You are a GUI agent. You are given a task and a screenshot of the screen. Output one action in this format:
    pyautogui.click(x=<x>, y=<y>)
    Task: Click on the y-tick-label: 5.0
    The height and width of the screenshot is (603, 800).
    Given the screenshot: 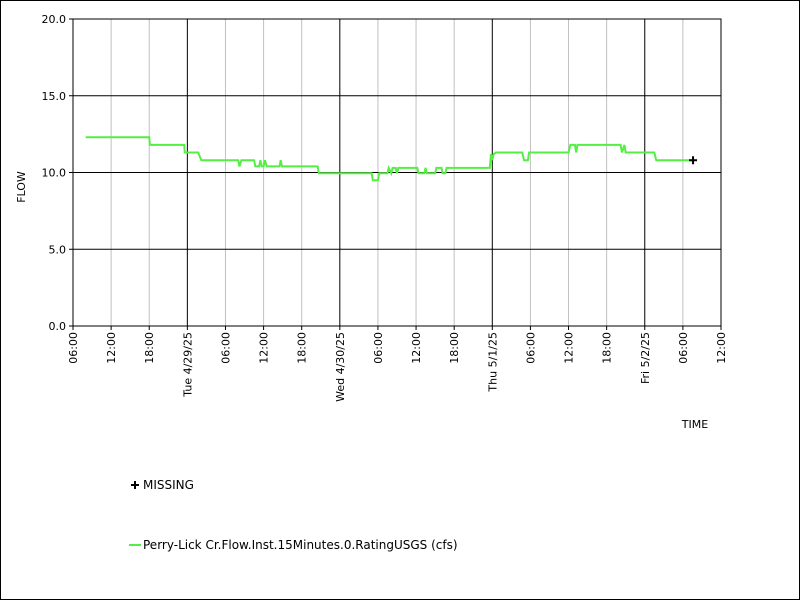 What is the action you would take?
    pyautogui.click(x=58, y=249)
    